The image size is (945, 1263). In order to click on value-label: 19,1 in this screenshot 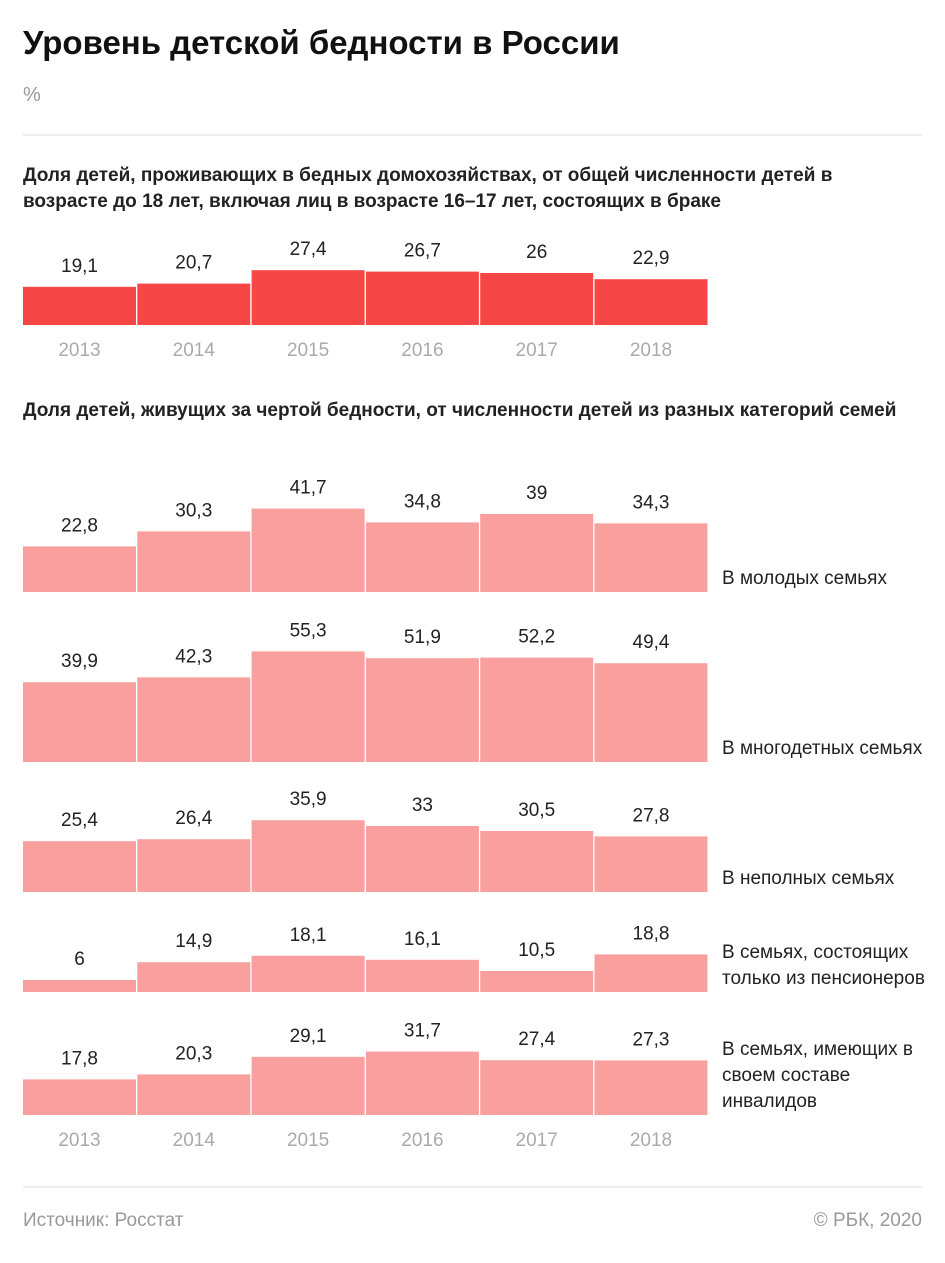, I will do `click(79, 266)`.